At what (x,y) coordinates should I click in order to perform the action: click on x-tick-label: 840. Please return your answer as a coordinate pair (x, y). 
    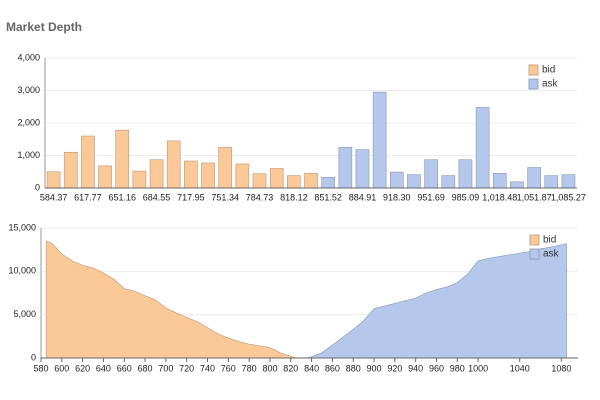
    Looking at the image, I should click on (311, 368).